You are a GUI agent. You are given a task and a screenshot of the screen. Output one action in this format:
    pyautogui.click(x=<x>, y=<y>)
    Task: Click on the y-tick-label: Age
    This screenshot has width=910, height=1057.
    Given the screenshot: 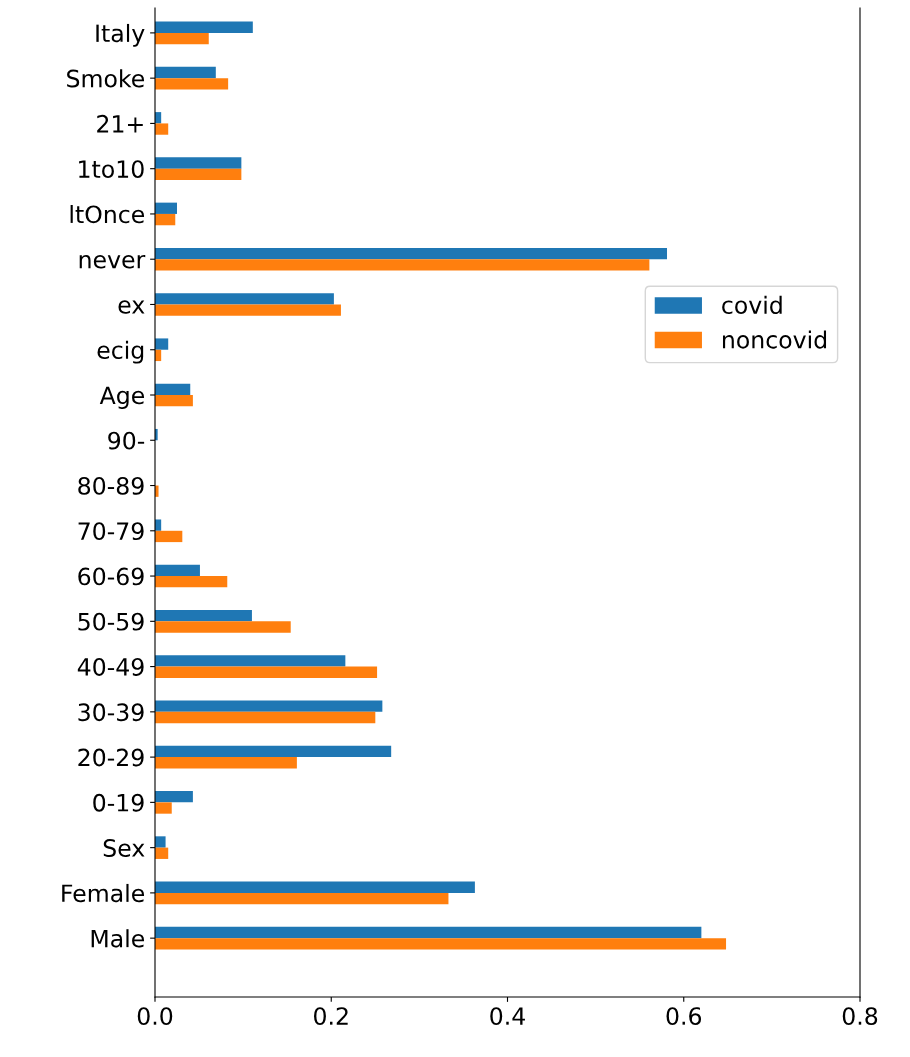 What is the action you would take?
    pyautogui.click(x=122, y=397)
    